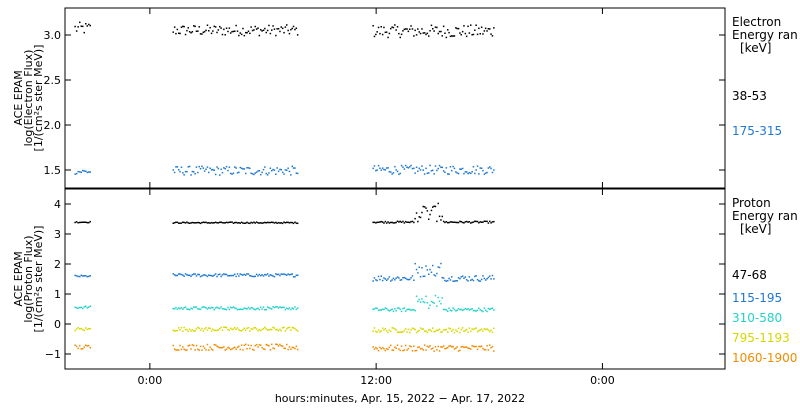 This screenshot has width=800, height=410. What do you see at coordinates (57, 294) in the screenshot?
I see `y-tick-label: 1` at bounding box center [57, 294].